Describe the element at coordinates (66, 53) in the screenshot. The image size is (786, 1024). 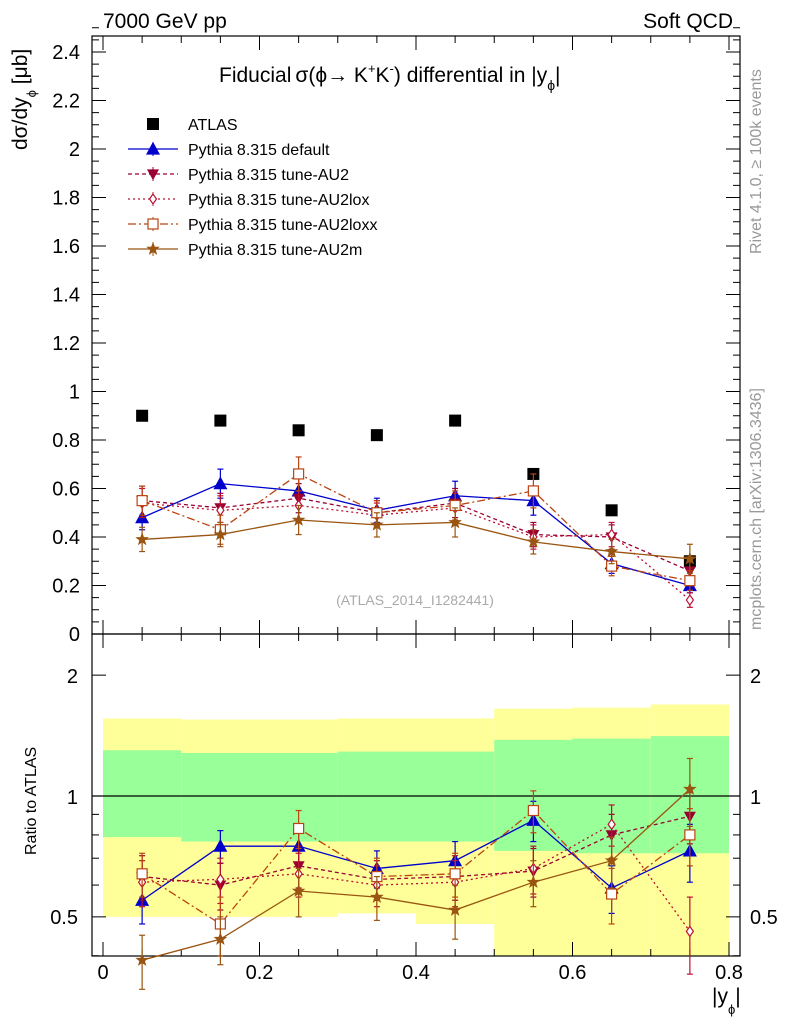
I see `main-ytick-label: 2.4` at that location.